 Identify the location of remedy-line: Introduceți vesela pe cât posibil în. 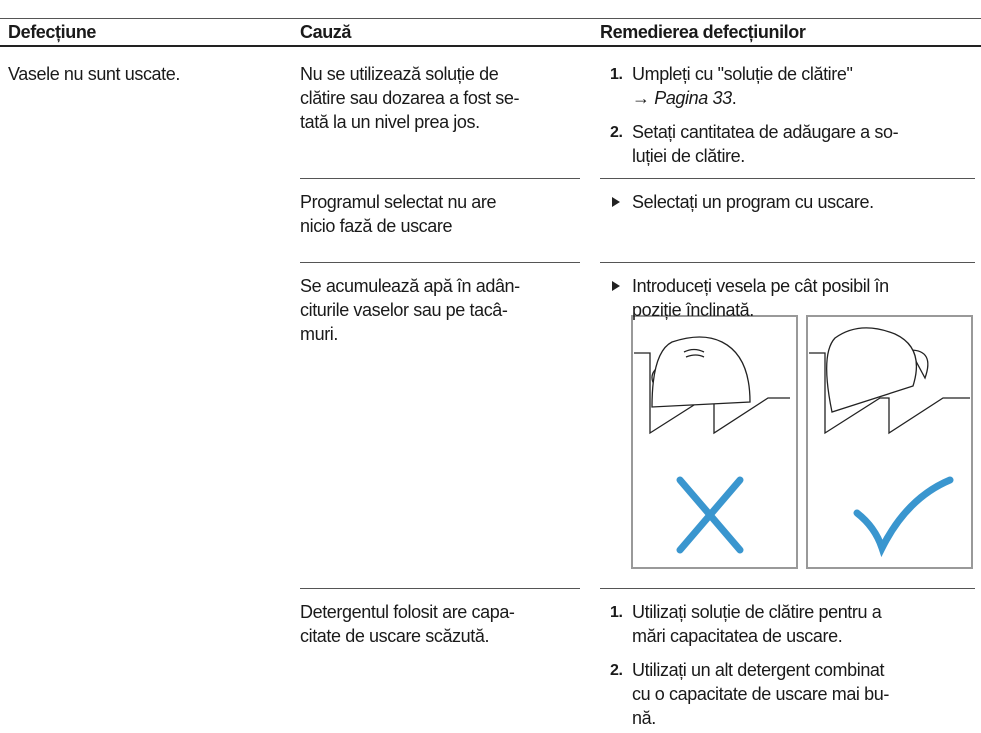
(760, 286).